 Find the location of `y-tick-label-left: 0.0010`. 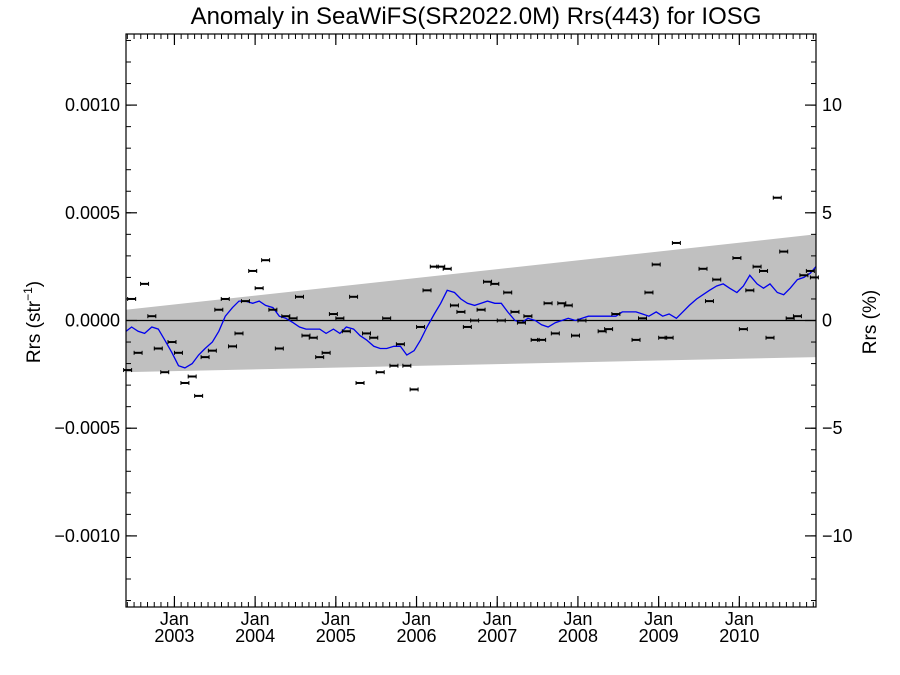

y-tick-label-left: 0.0010 is located at coordinates (92, 105).